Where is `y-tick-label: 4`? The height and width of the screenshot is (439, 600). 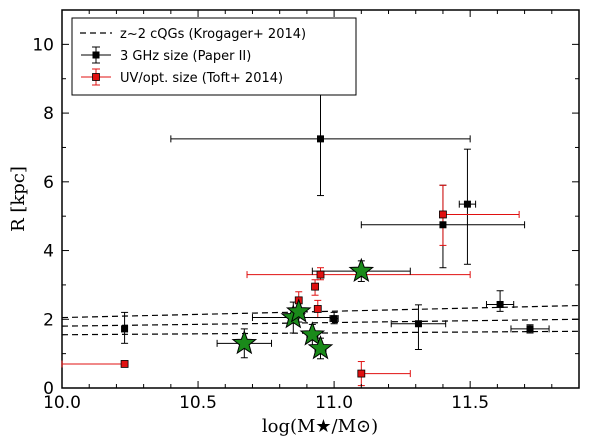
y-tick-label: 4 is located at coordinates (48, 252).